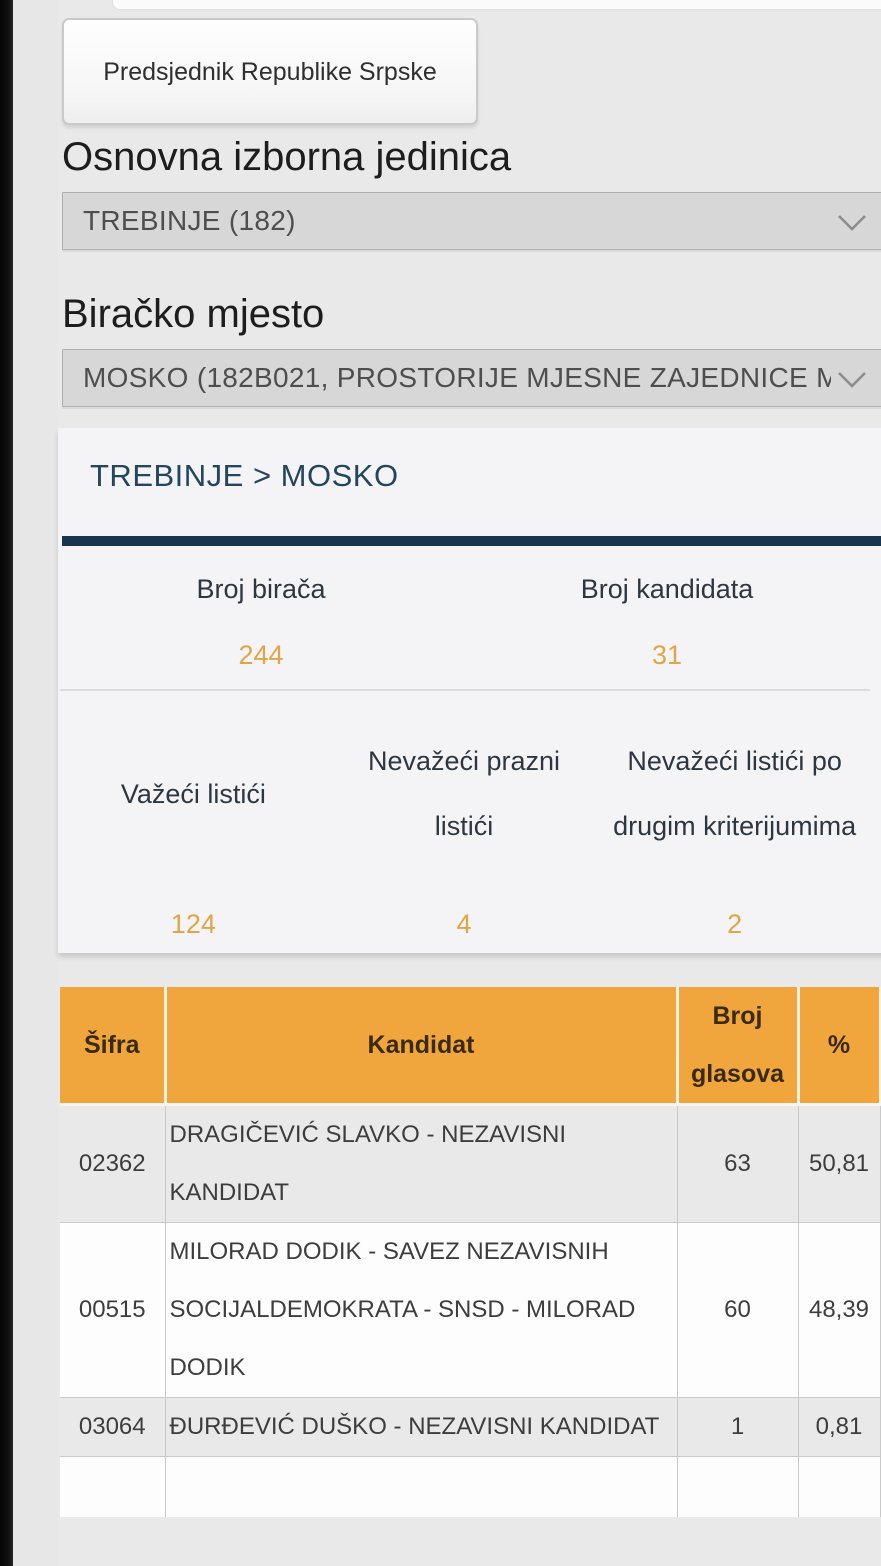 The width and height of the screenshot is (881, 1566). I want to click on header-percent: %, so click(838, 1046).